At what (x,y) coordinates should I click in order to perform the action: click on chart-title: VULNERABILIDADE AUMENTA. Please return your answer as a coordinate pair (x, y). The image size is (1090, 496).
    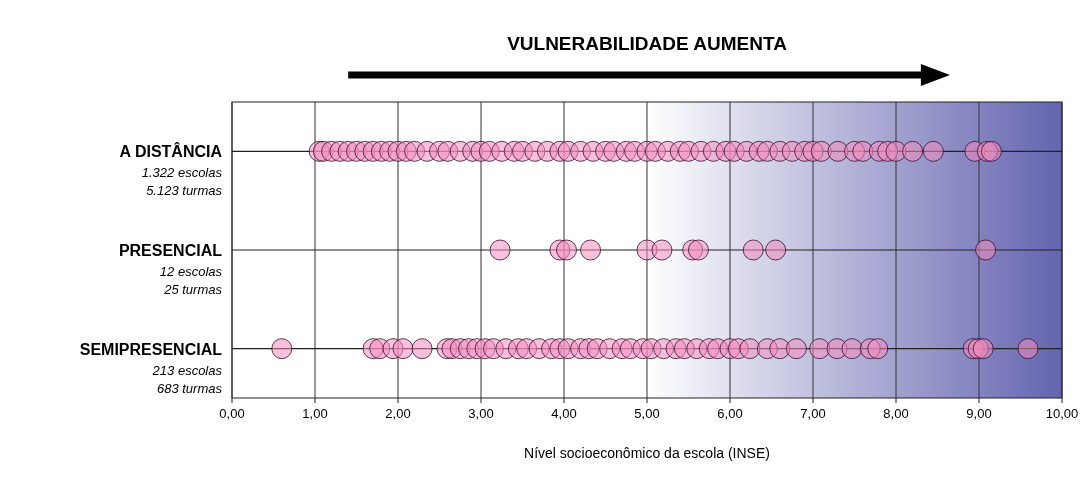
    Looking at the image, I should click on (647, 43).